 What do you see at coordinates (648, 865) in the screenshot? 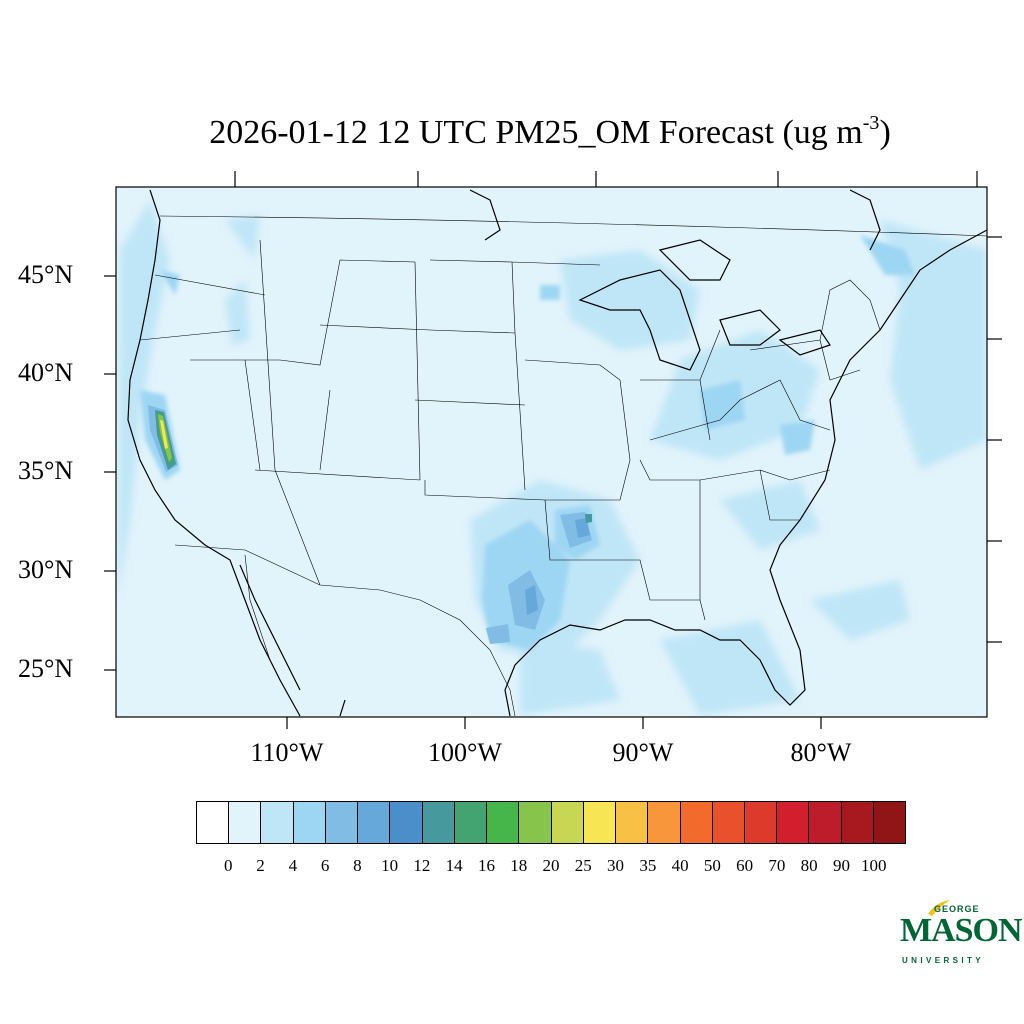
I see `colorbar-tick-label: 35` at bounding box center [648, 865].